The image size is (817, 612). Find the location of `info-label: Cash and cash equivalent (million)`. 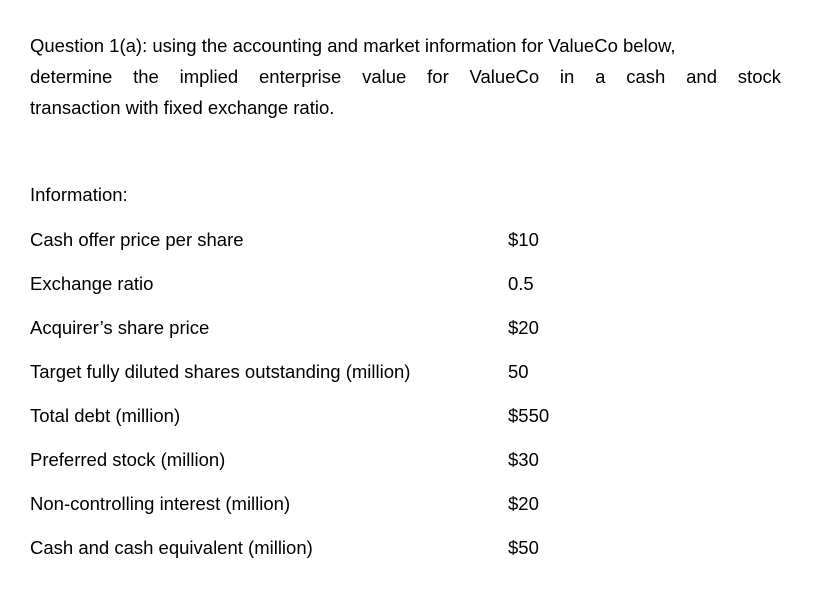

info-label: Cash and cash equivalent (million) is located at coordinates (171, 547).